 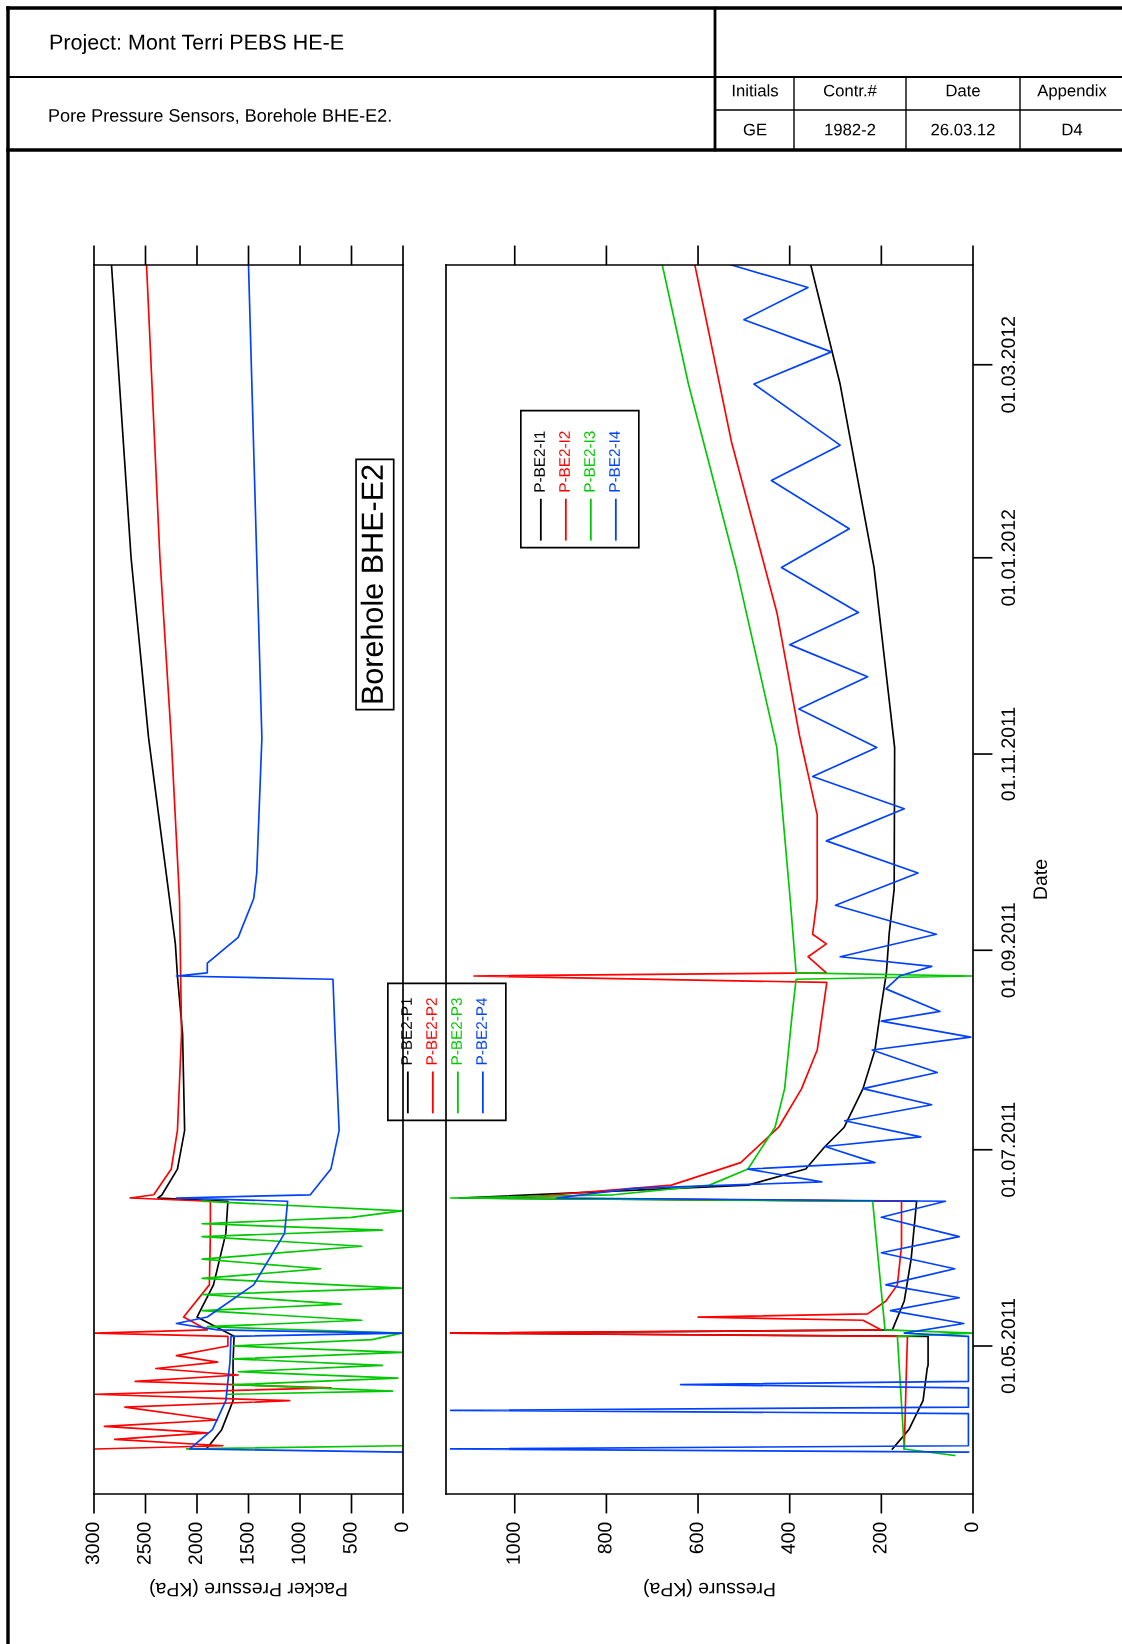 What do you see at coordinates (879, 1538) in the screenshot?
I see `x-tick-label: 200` at bounding box center [879, 1538].